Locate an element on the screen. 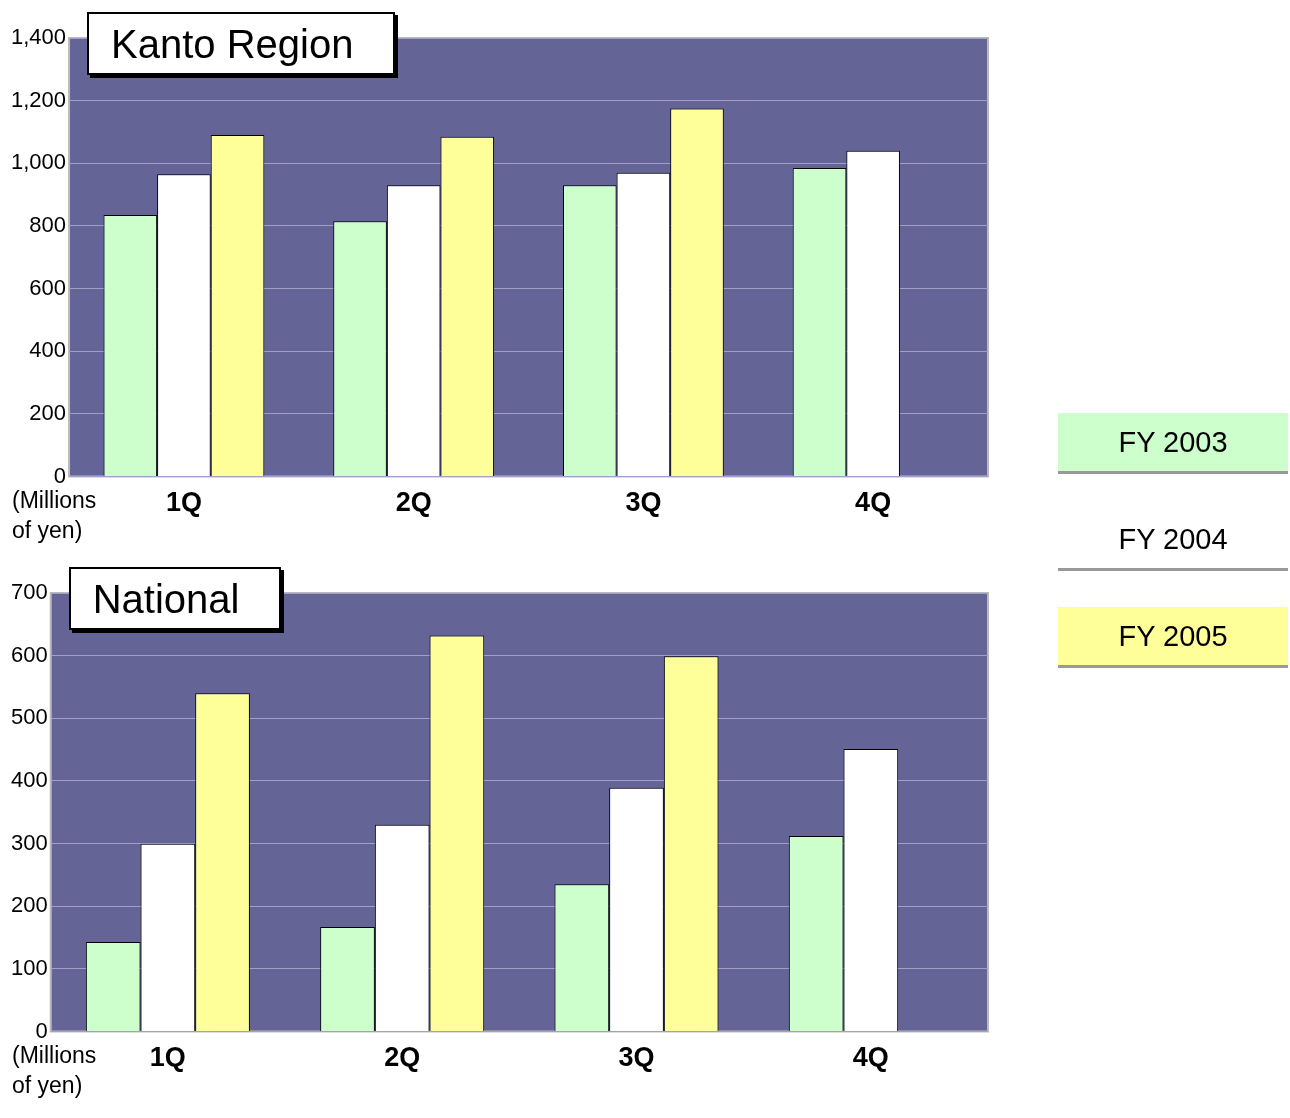 The width and height of the screenshot is (1290, 1118). text: FY 2004 is located at coordinates (1173, 539).